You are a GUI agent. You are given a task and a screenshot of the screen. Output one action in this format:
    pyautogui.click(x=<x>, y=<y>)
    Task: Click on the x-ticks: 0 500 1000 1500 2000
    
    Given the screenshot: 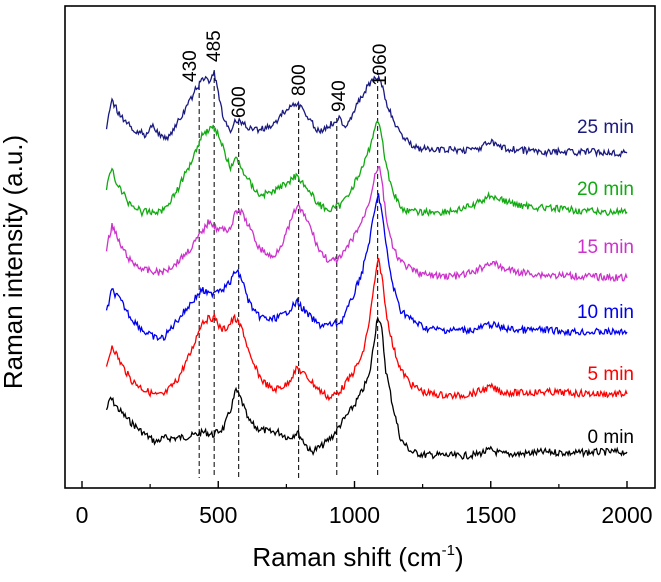 What is the action you would take?
    pyautogui.click(x=364, y=504)
    